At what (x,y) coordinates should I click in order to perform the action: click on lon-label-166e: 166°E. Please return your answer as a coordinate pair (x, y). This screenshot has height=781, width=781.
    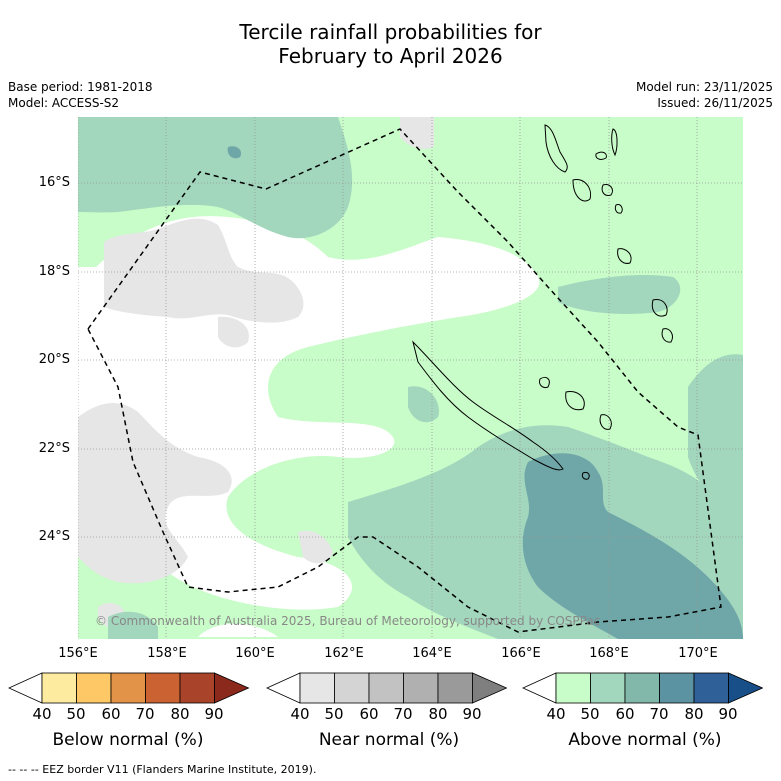
    Looking at the image, I should click on (521, 653).